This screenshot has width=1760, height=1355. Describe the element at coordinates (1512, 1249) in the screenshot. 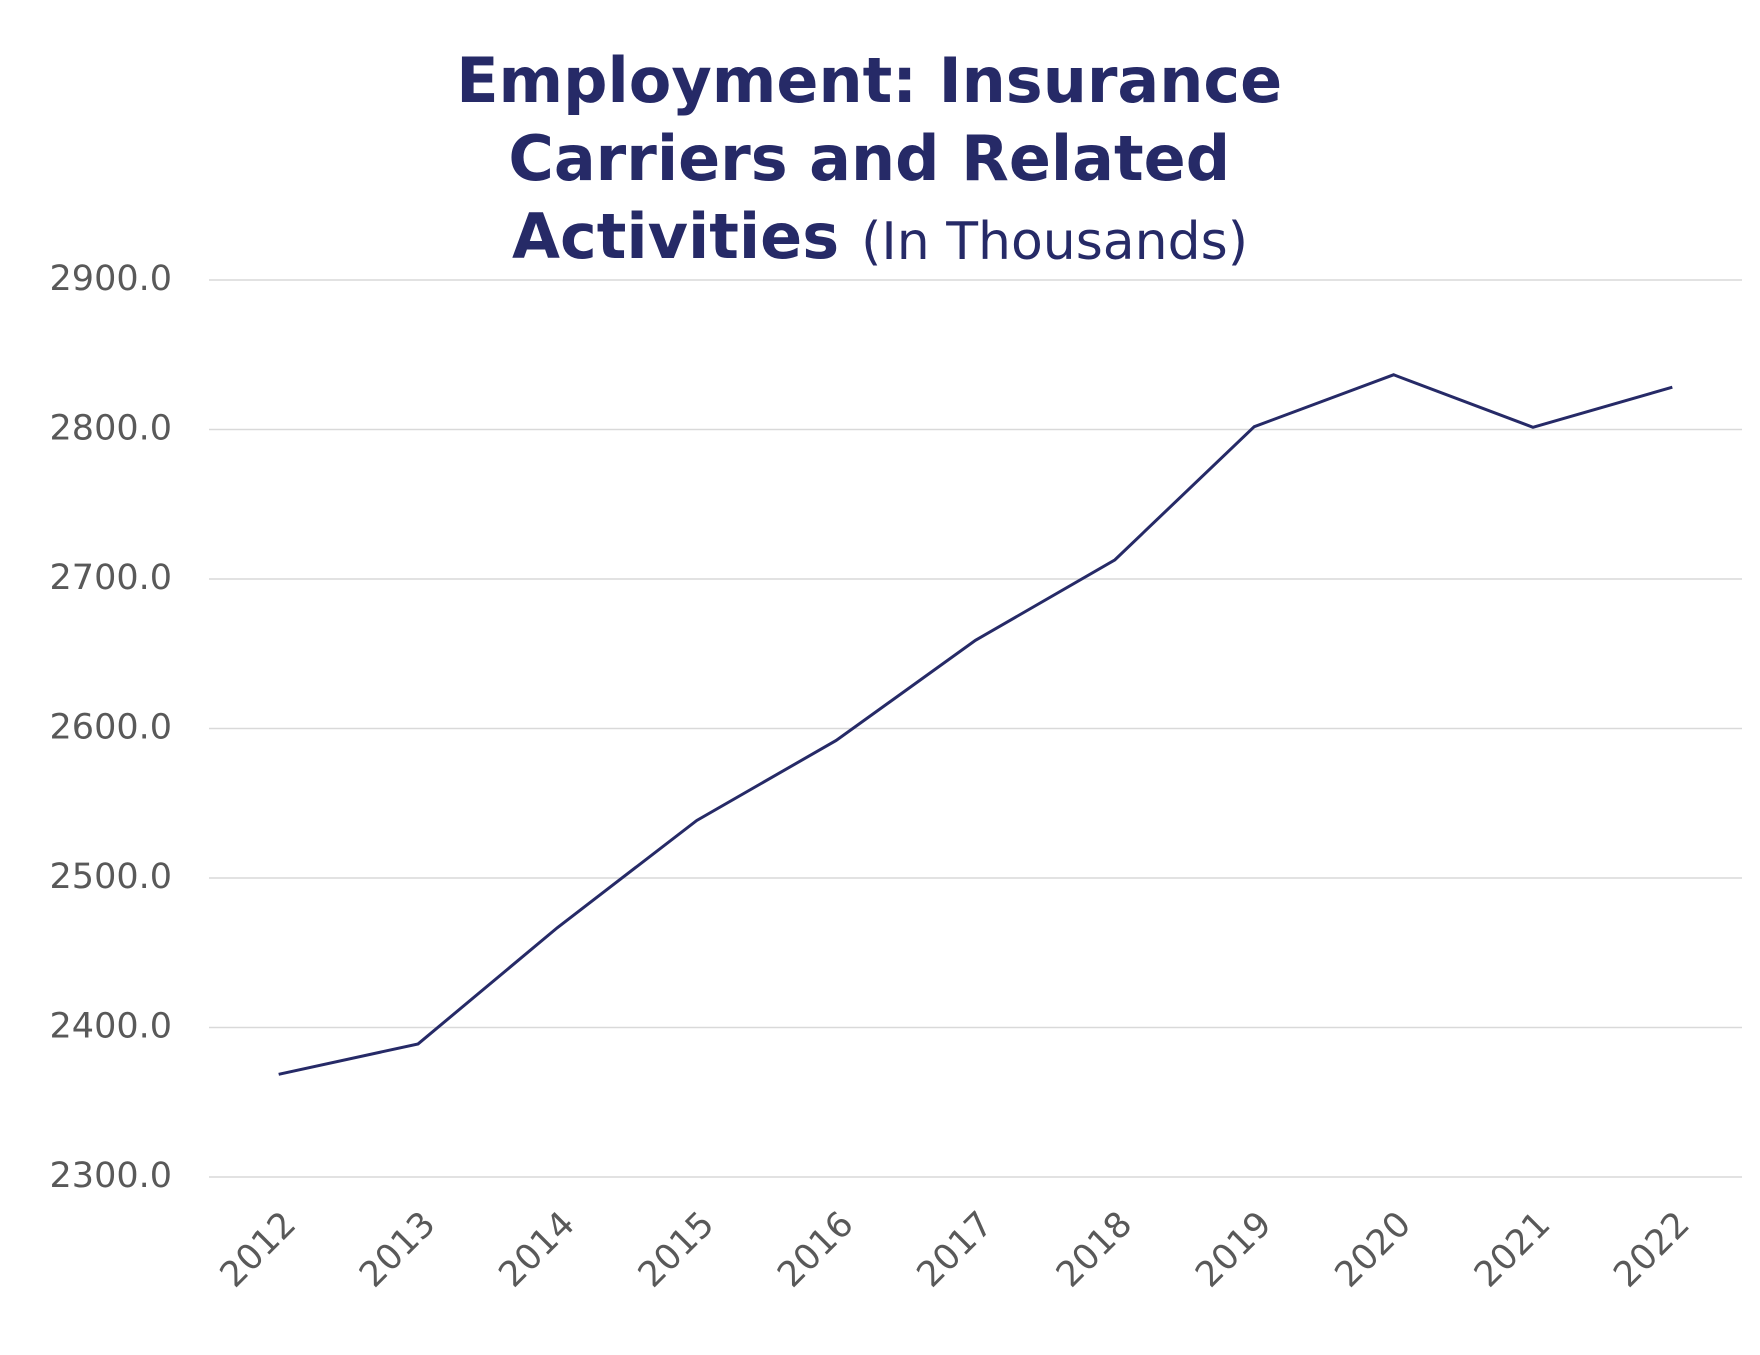

I see `x-tick-label: 2021` at that location.